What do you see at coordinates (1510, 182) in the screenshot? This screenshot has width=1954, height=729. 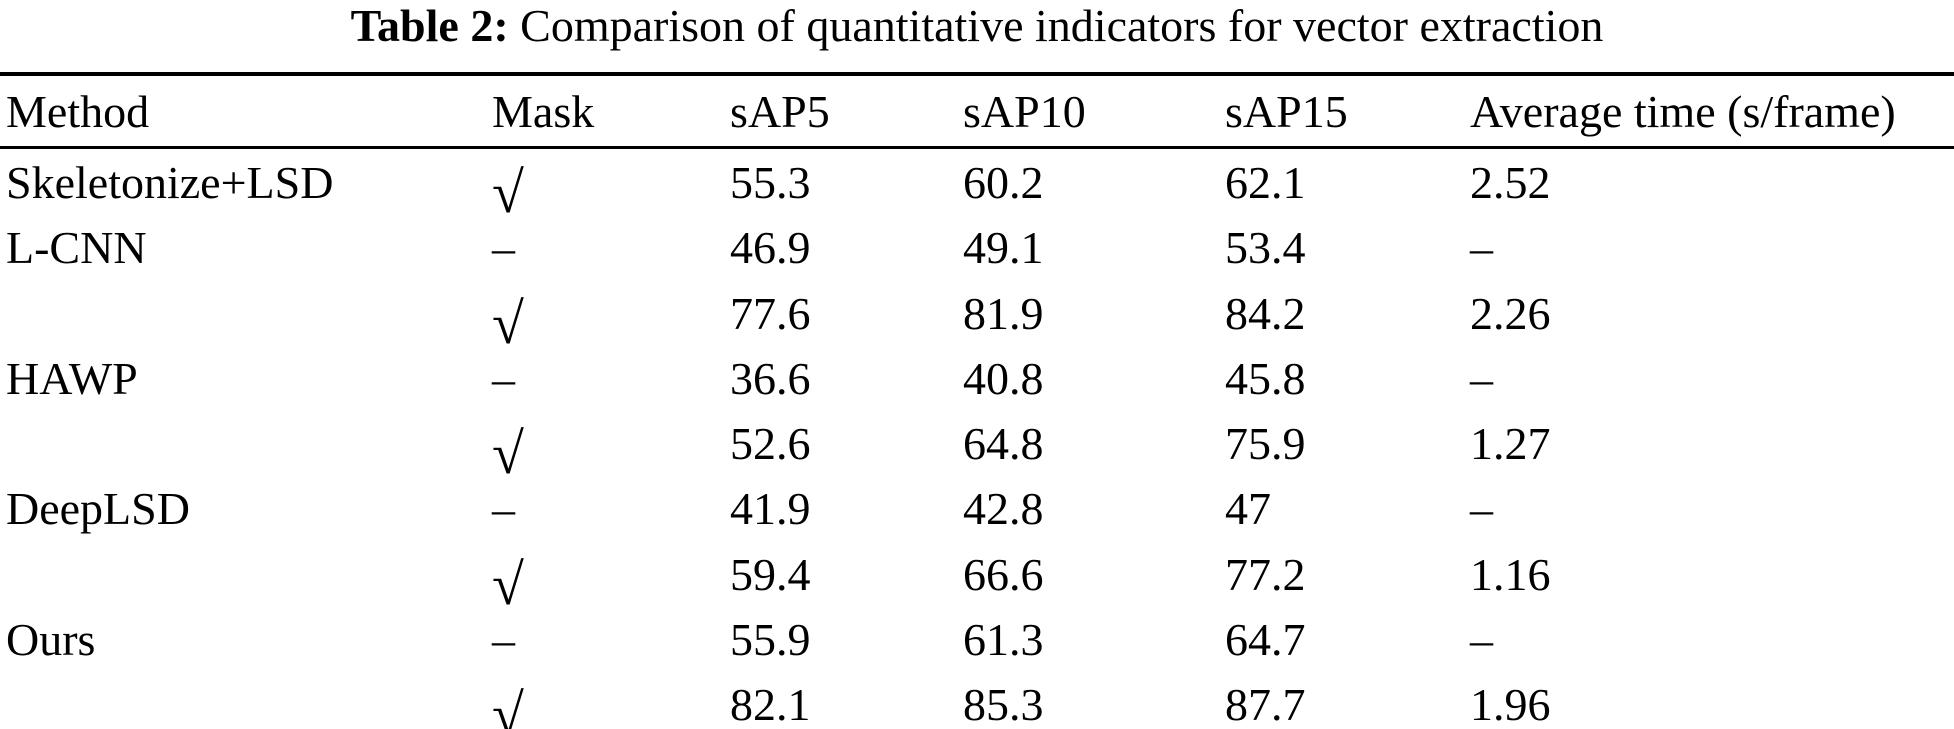 I see `time-cell: 2.52` at bounding box center [1510, 182].